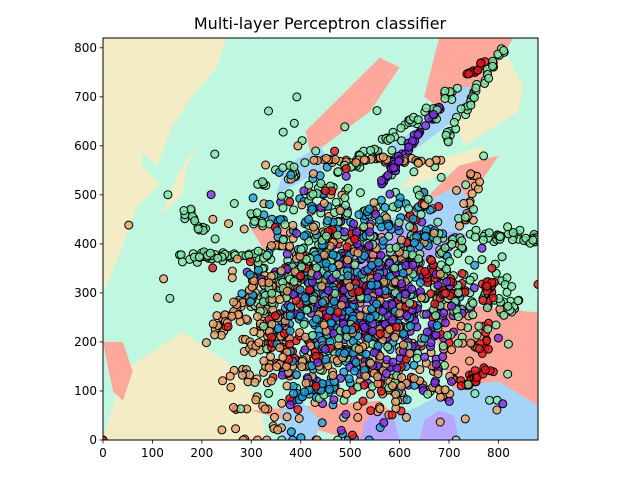  What do you see at coordinates (93, 440) in the screenshot?
I see `y-tick-label: 0` at bounding box center [93, 440].